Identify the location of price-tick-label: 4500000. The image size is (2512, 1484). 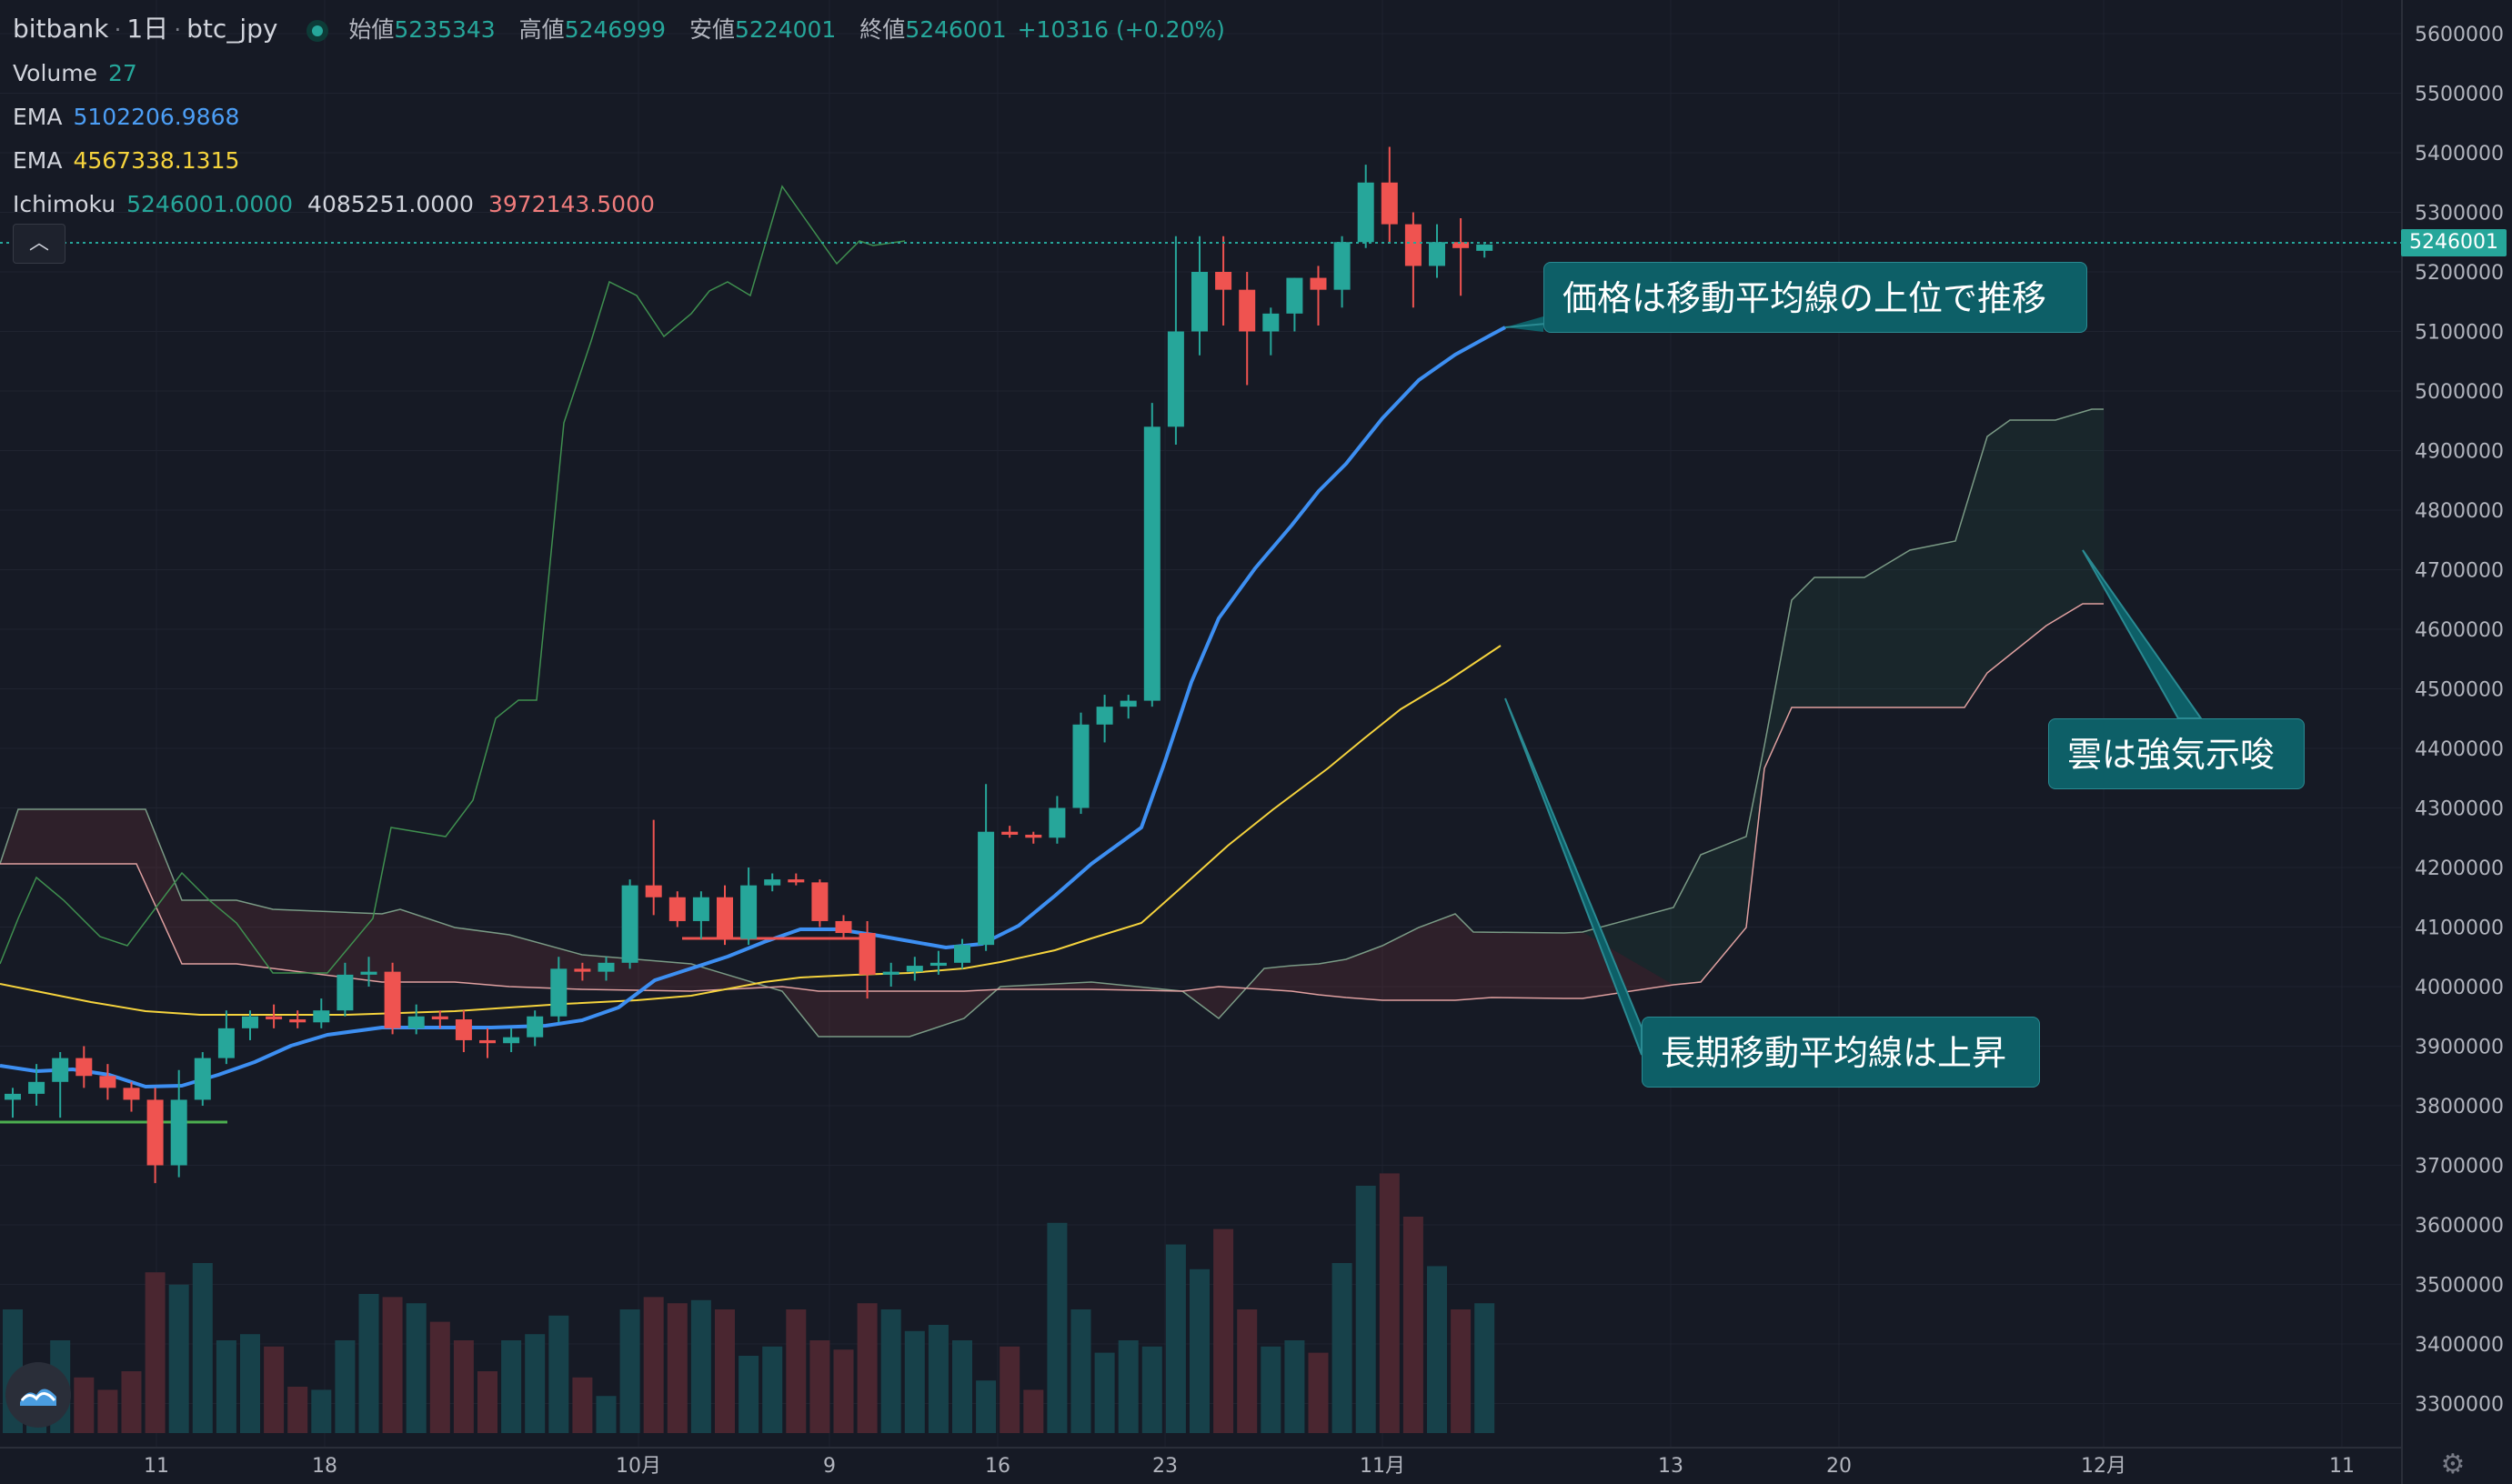
(2459, 690).